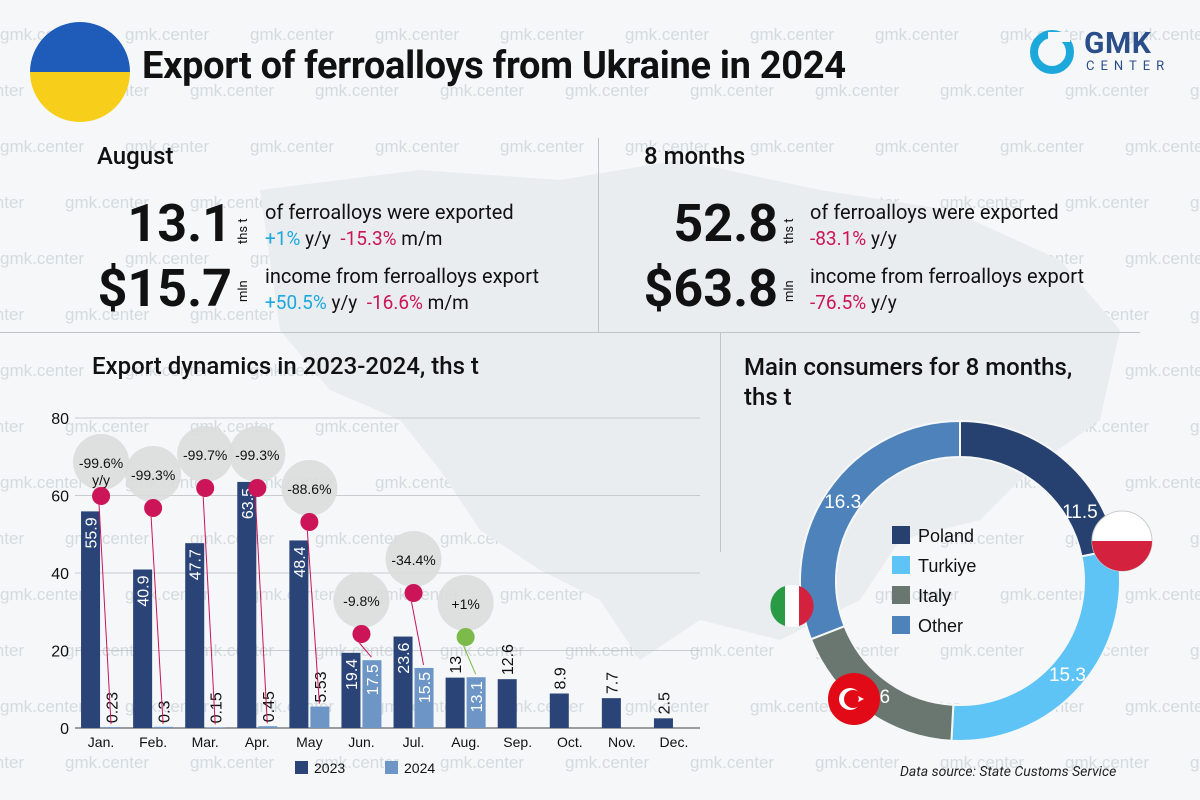 The height and width of the screenshot is (800, 1200). Describe the element at coordinates (792, 606) in the screenshot. I see `italy-flag-icon` at that location.